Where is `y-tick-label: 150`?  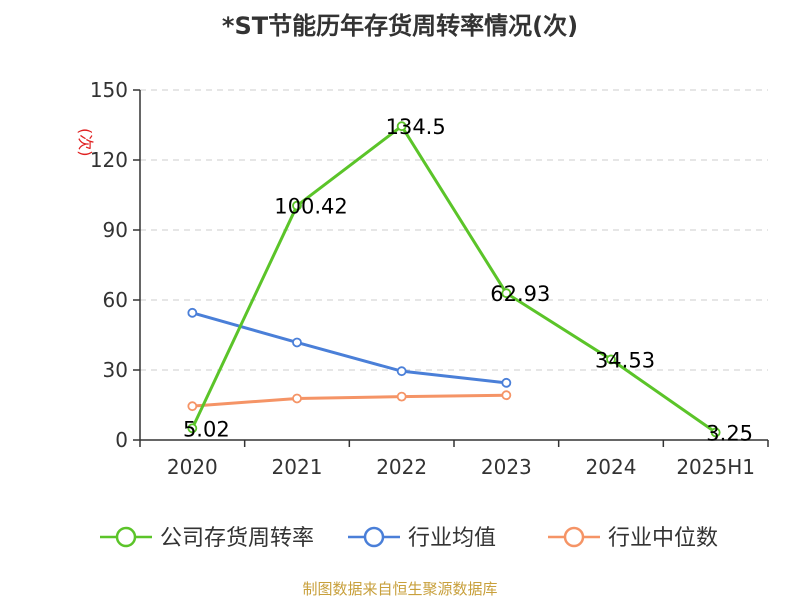
y-tick-label: 150 is located at coordinates (109, 90).